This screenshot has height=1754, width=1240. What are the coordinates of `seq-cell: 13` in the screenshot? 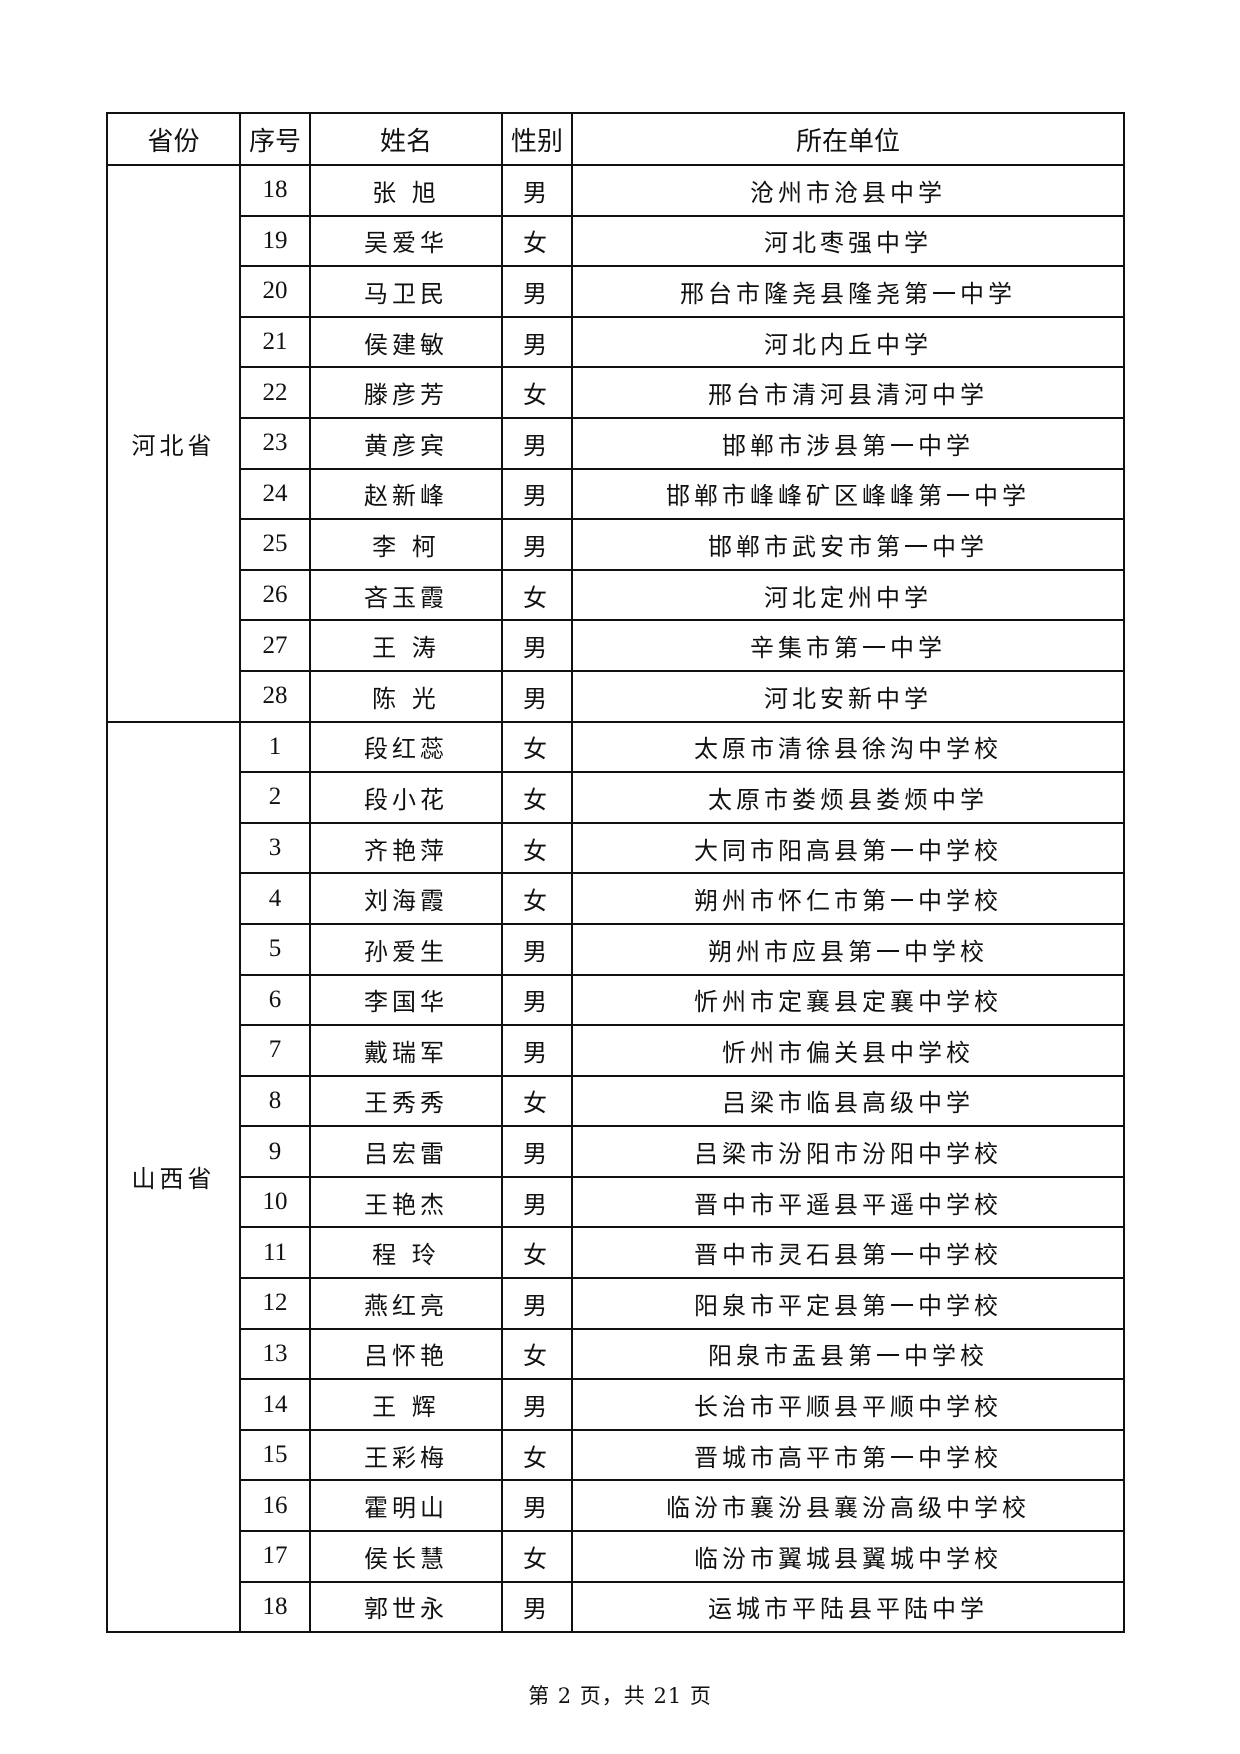 It's located at (275, 1354).